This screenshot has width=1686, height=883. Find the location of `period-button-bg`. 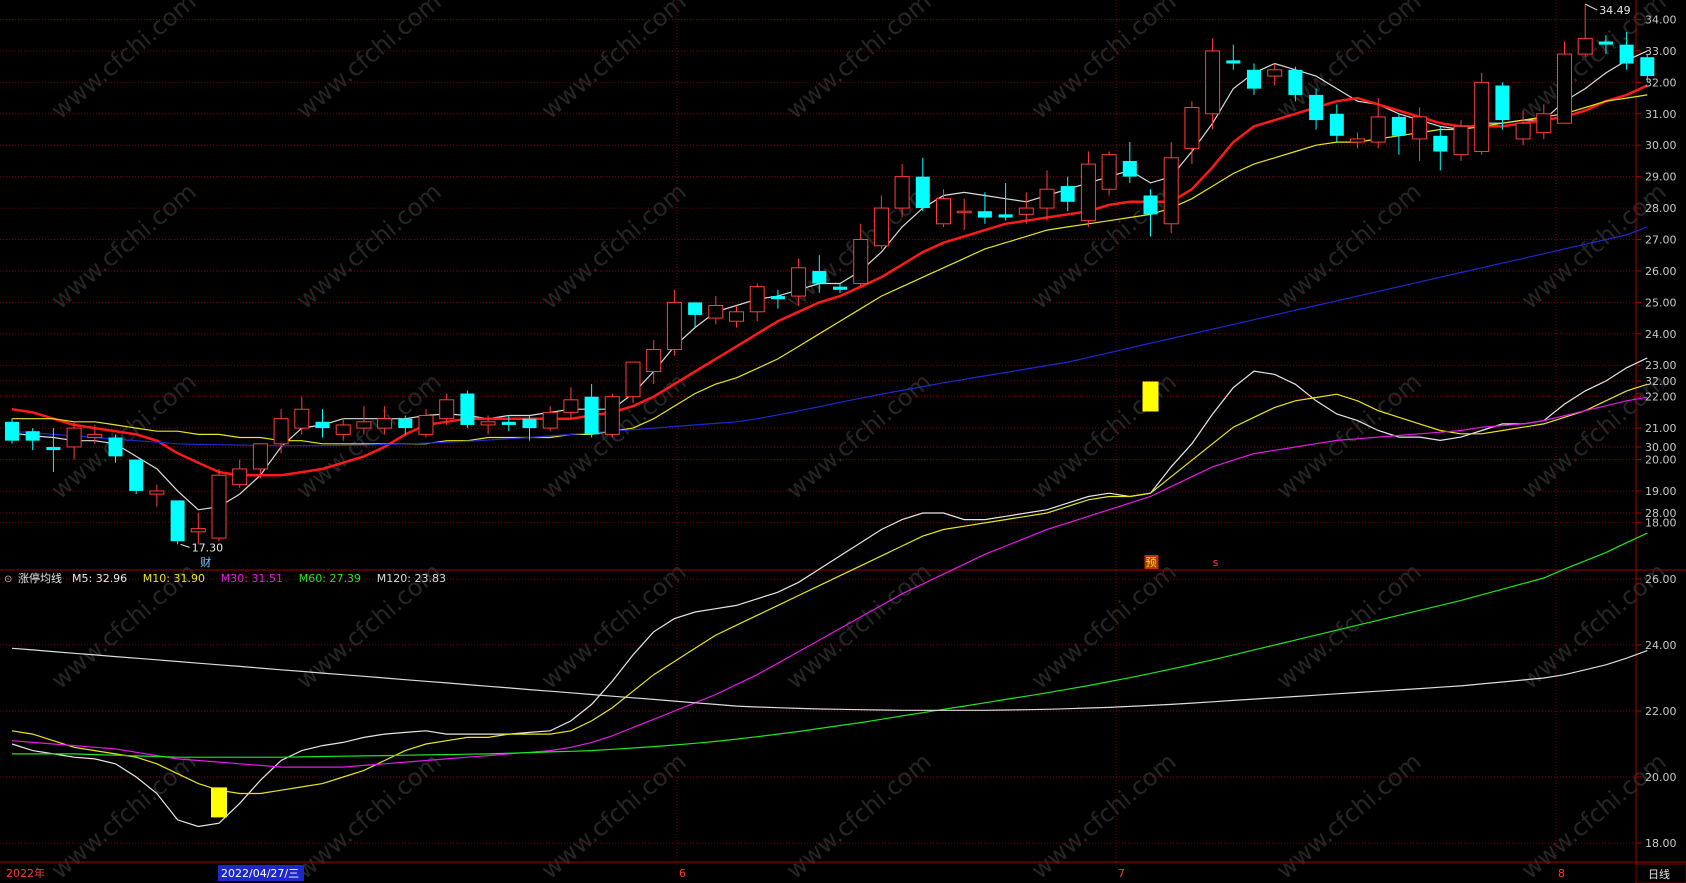

period-button-bg is located at coordinates (1660, 873).